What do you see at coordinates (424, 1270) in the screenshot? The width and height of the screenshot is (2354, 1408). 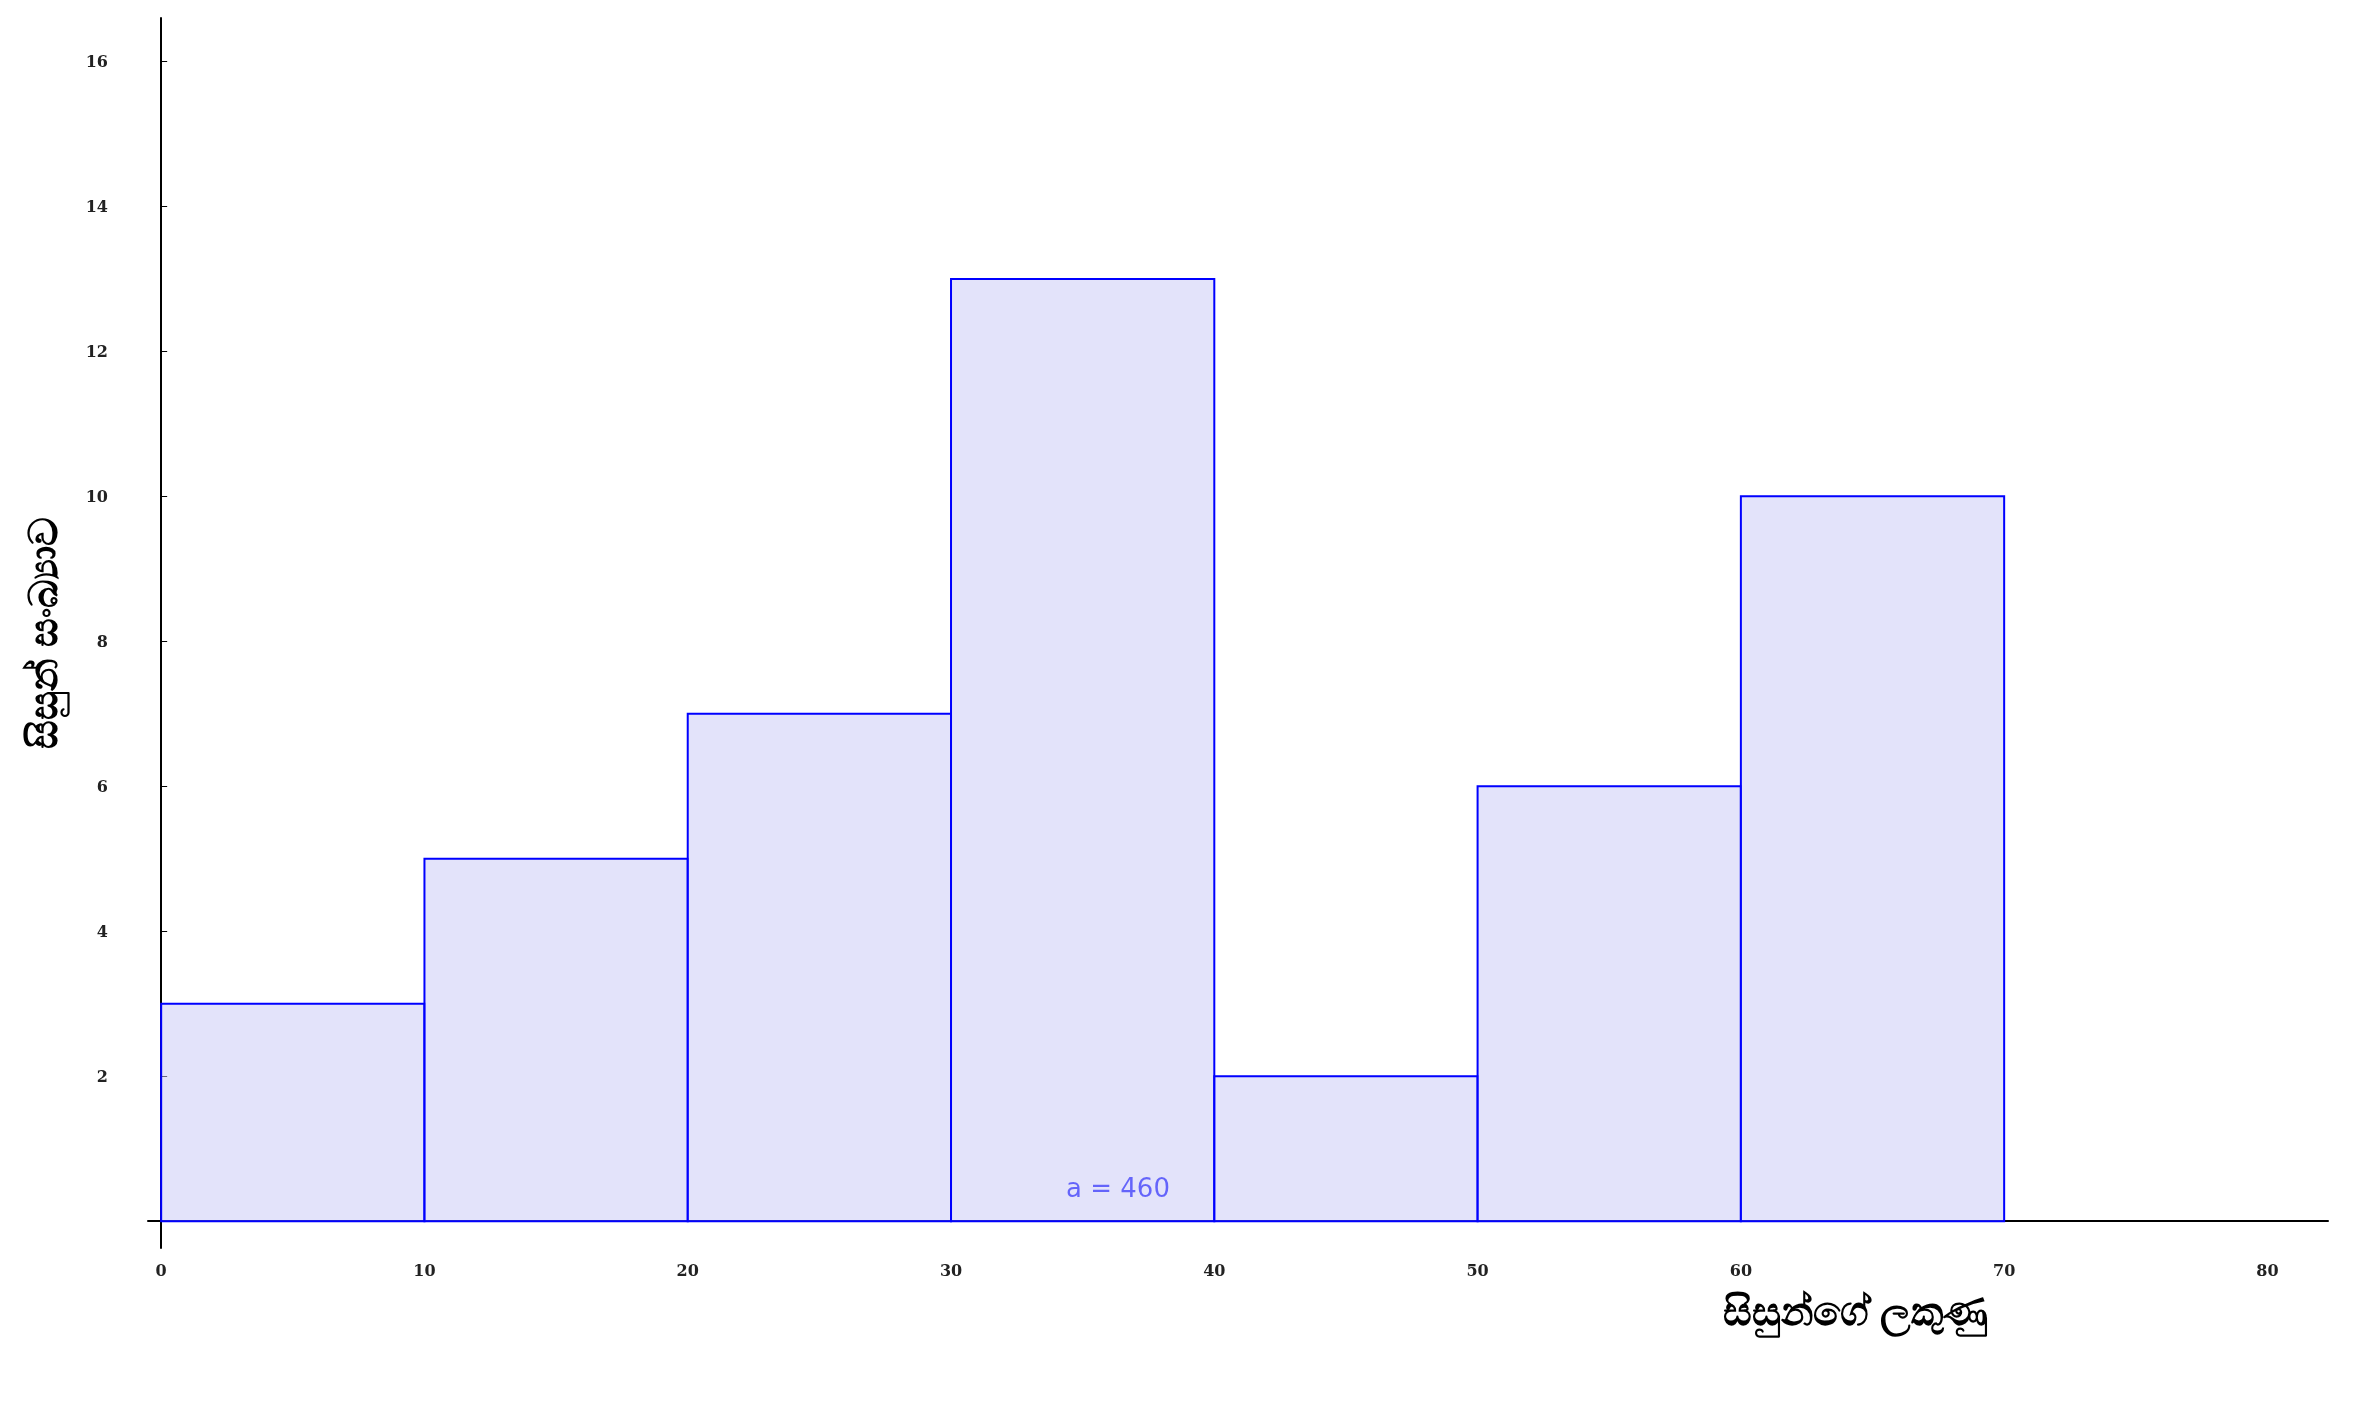 I see `x-tick-label: 10` at bounding box center [424, 1270].